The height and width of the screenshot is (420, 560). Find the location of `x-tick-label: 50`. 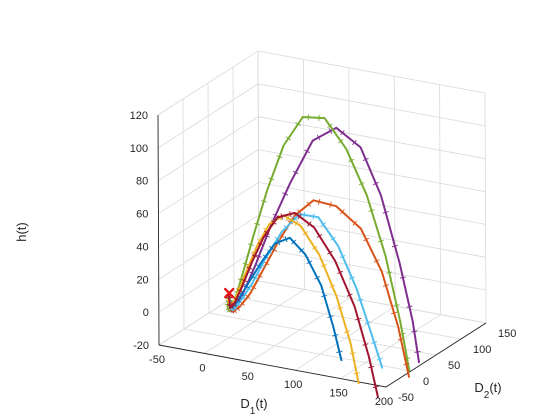

x-tick-label: 50 is located at coordinates (248, 377).